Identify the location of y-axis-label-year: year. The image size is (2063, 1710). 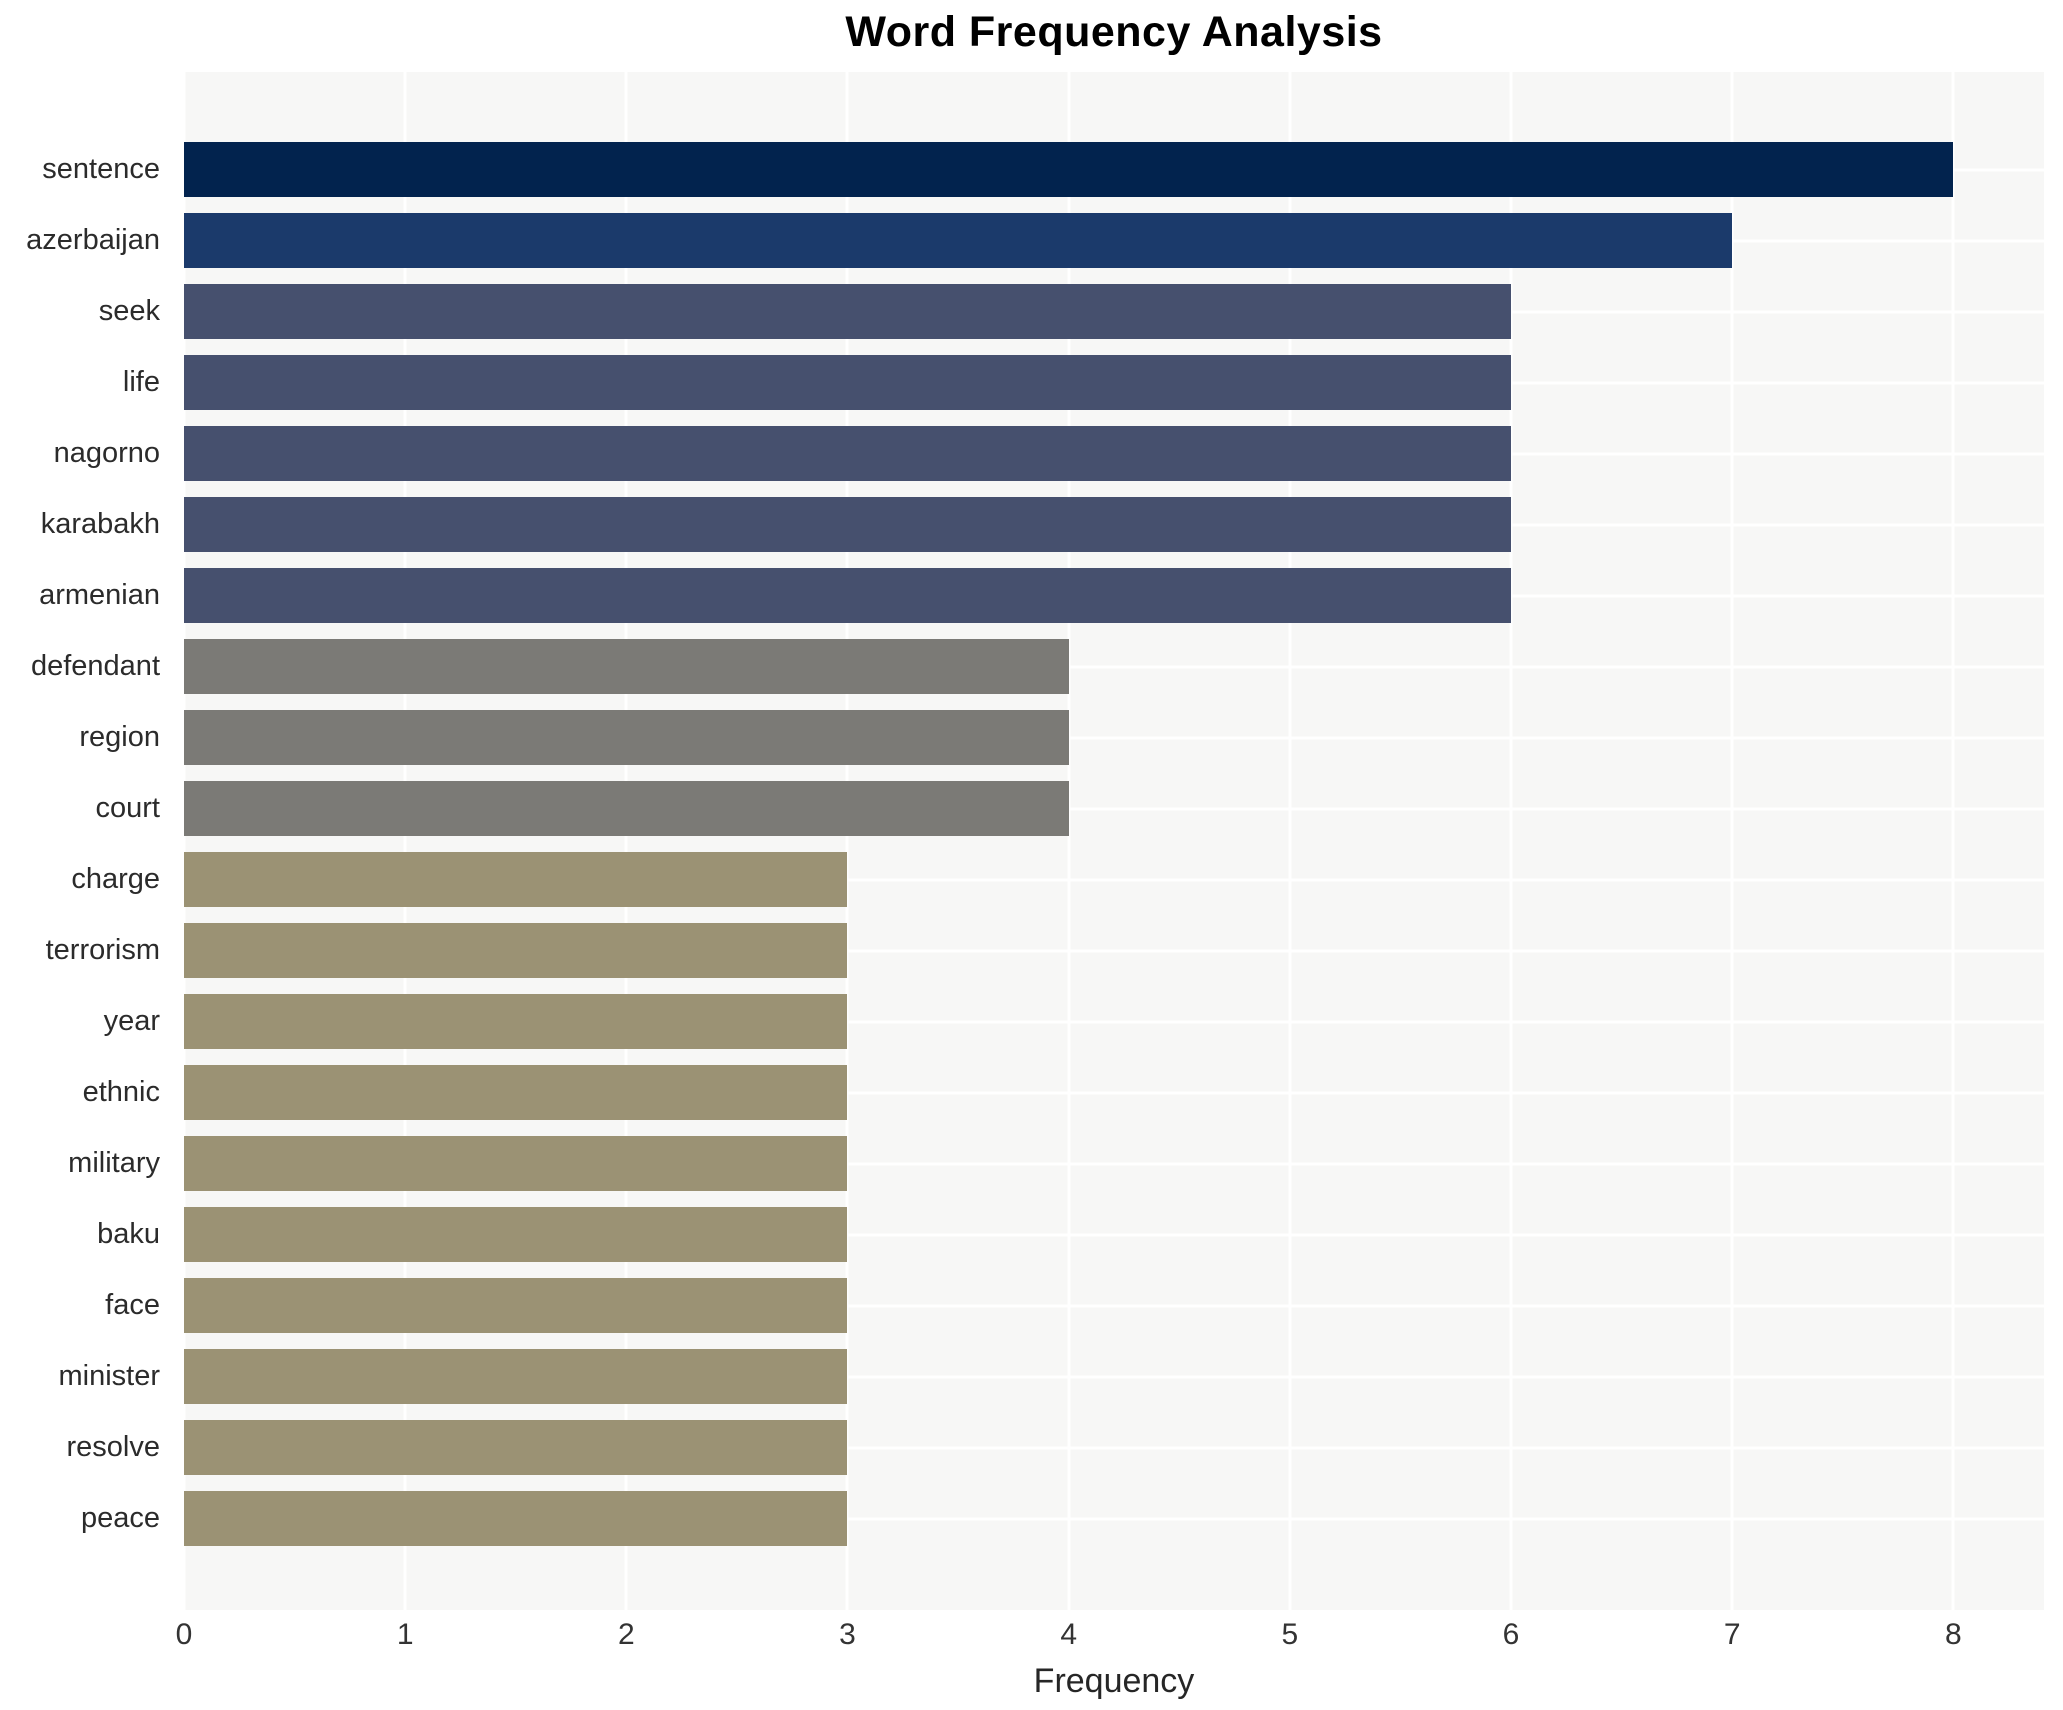
(131, 1021).